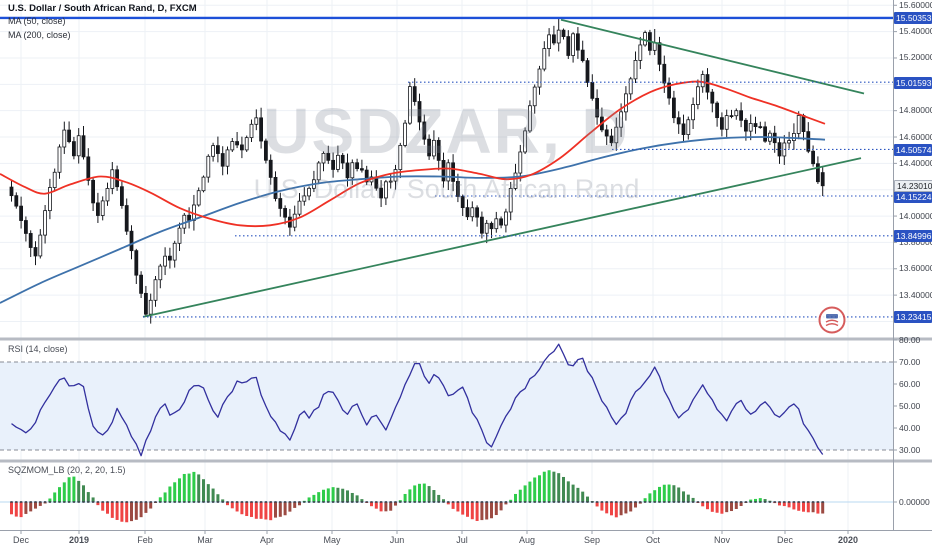 This screenshot has height=550, width=932. What do you see at coordinates (417, 496) in the screenshot?
I see `momentum-histogram` at bounding box center [417, 496].